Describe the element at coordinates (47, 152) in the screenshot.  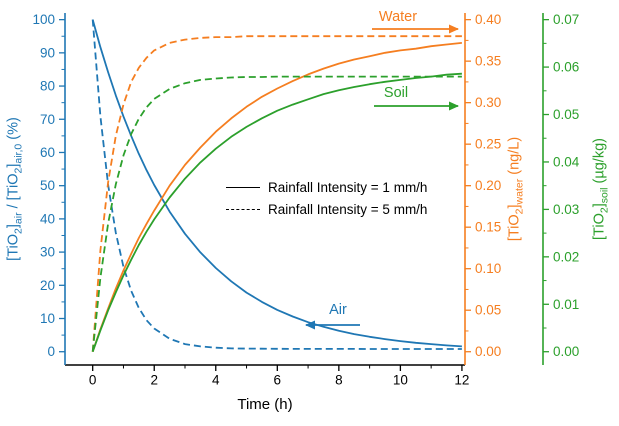
I see `svg-text: 60` at that location.